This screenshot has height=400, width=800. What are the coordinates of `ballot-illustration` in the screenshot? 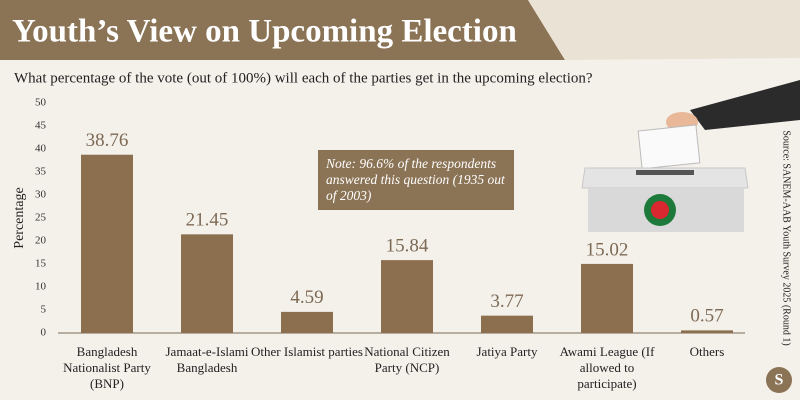 It's located at (690, 156).